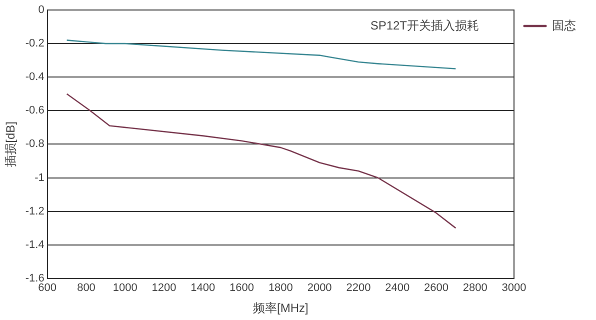  Describe the element at coordinates (34, 244) in the screenshot. I see `y-tick-label: -1.4` at that location.